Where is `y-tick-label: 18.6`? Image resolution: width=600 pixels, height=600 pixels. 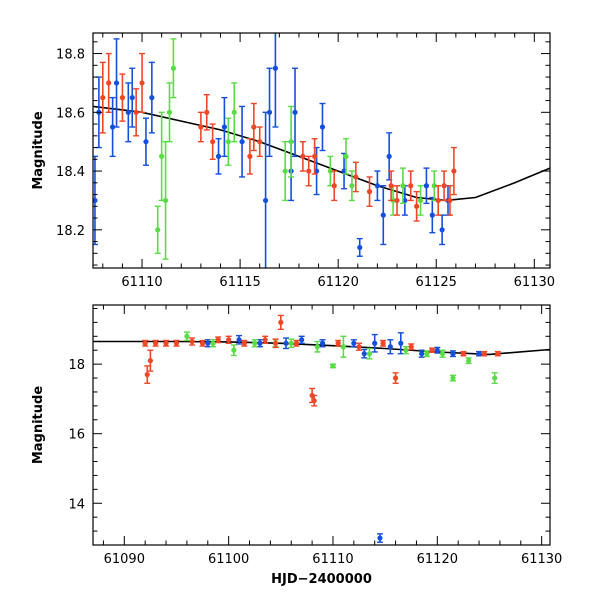 y-tick-label: 18.6 is located at coordinates (70, 113).